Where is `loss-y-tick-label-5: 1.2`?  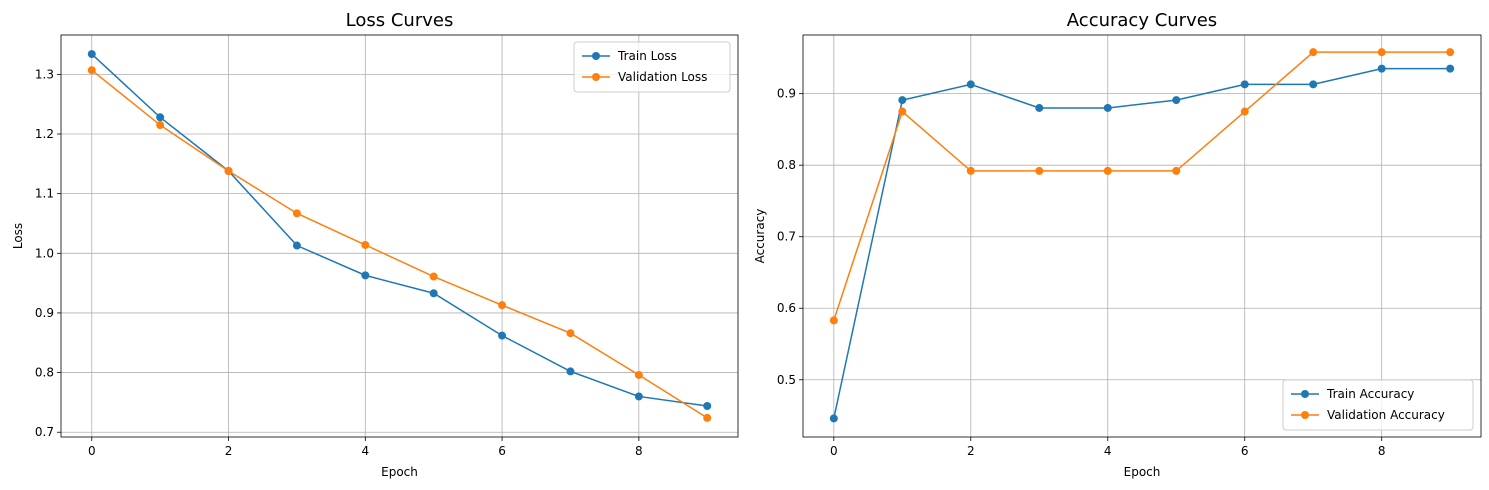 loss-y-tick-label-5: 1.2 is located at coordinates (44, 134).